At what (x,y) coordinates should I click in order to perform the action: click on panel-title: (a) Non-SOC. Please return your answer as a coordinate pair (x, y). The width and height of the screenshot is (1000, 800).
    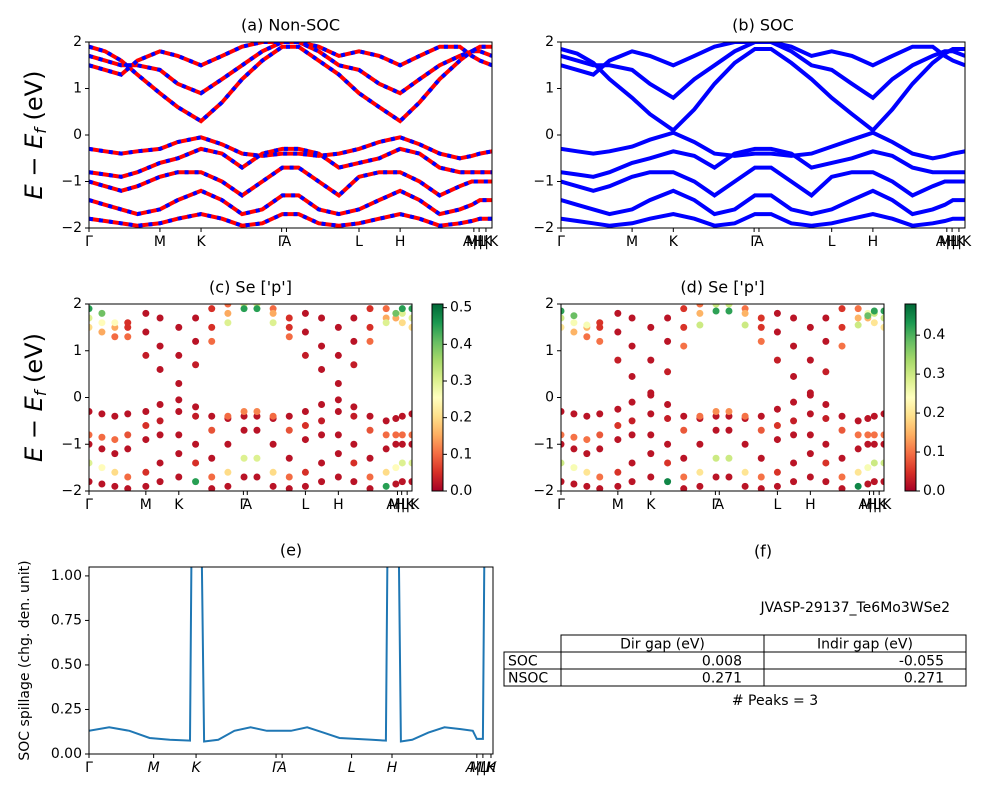
    Looking at the image, I should click on (290, 25).